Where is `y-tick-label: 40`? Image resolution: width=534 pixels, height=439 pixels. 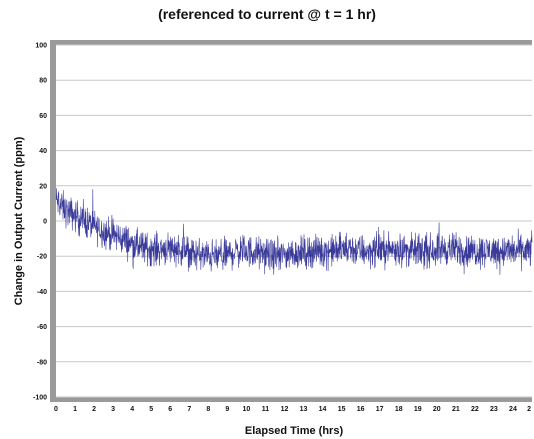 y-tick-label: 40 is located at coordinates (43, 151).